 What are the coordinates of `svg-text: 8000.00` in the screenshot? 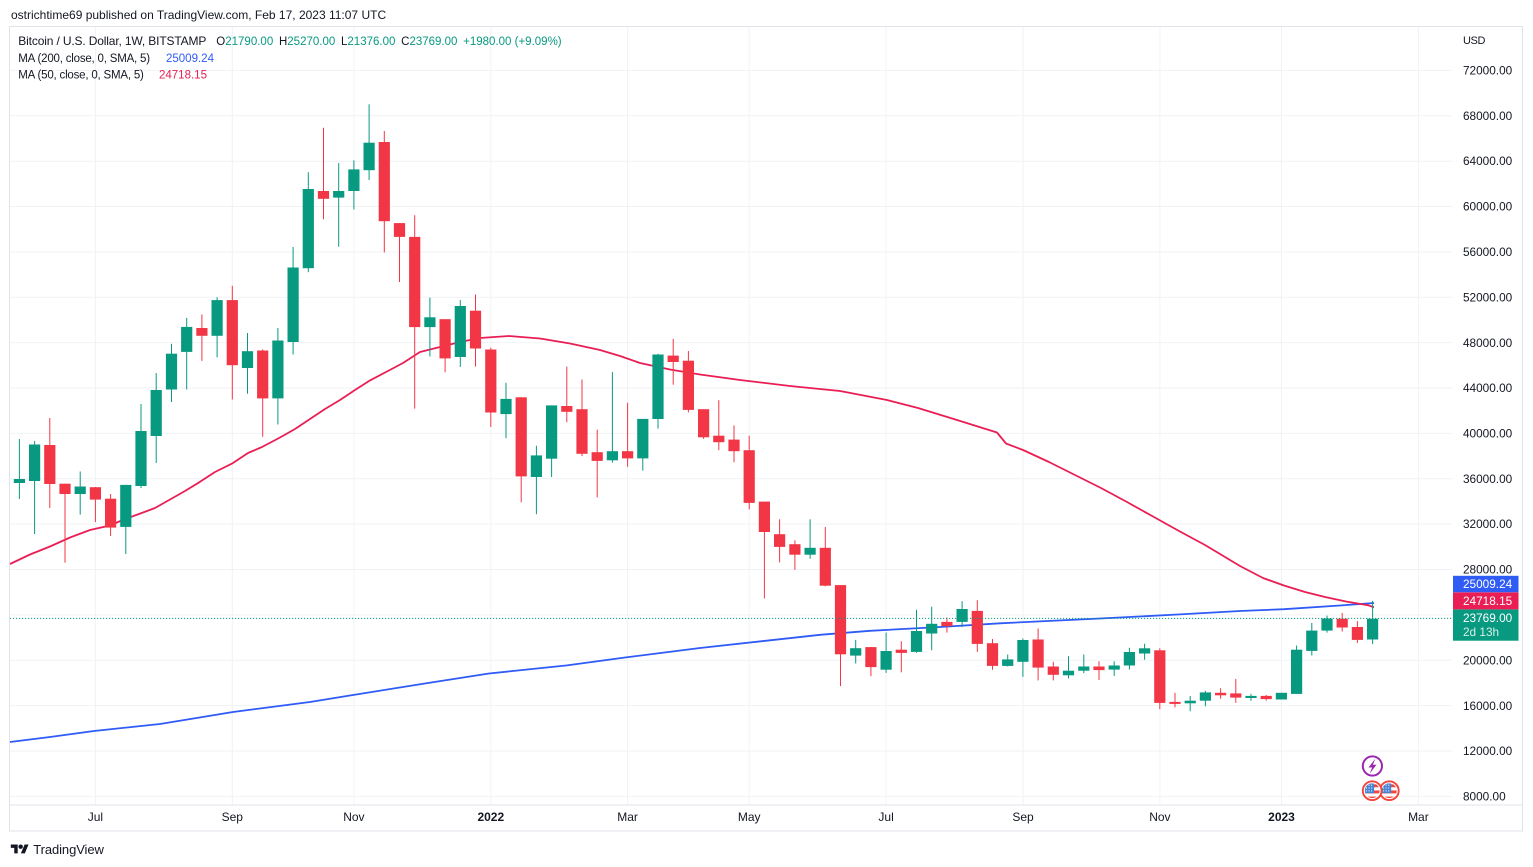 It's located at (1484, 797).